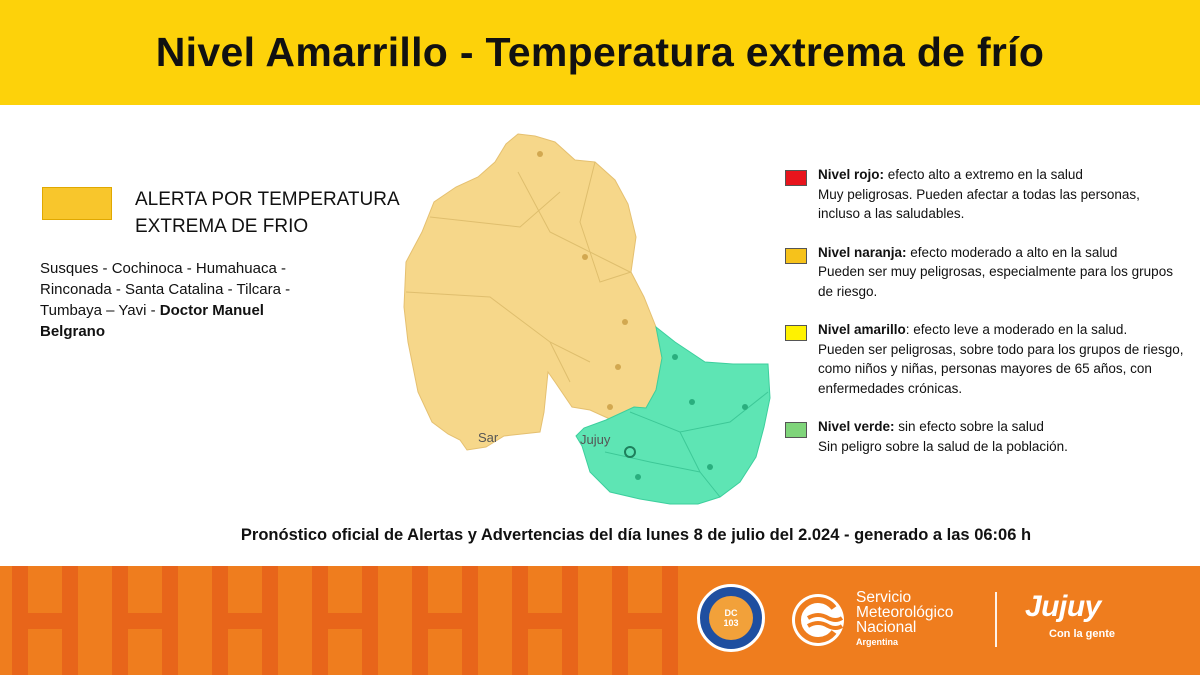 The height and width of the screenshot is (675, 1200). I want to click on level-yellow-name: Nivel amarillo, so click(862, 329).